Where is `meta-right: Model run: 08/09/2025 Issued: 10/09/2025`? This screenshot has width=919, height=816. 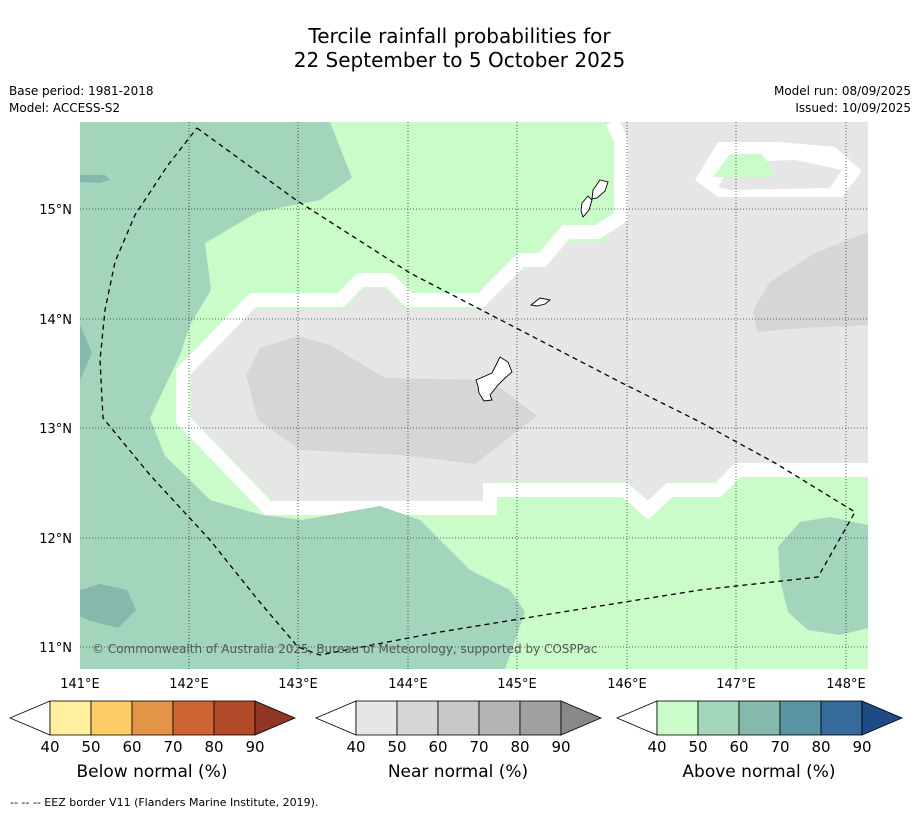
meta-right: Model run: 08/09/2025 Issued: 10/09/2025 is located at coordinates (842, 100).